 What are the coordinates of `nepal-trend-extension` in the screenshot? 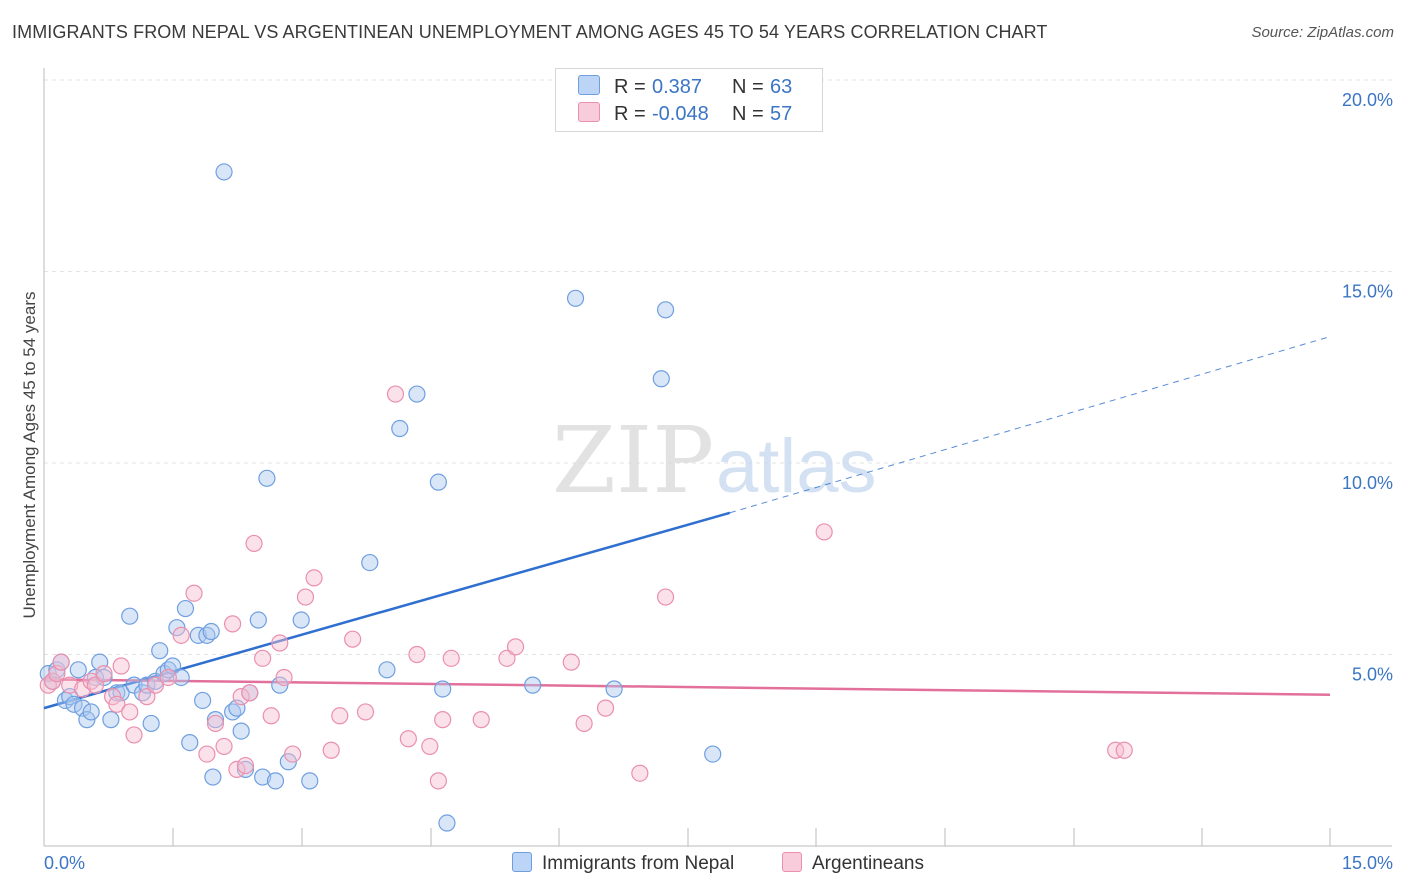 It's located at (1030, 425).